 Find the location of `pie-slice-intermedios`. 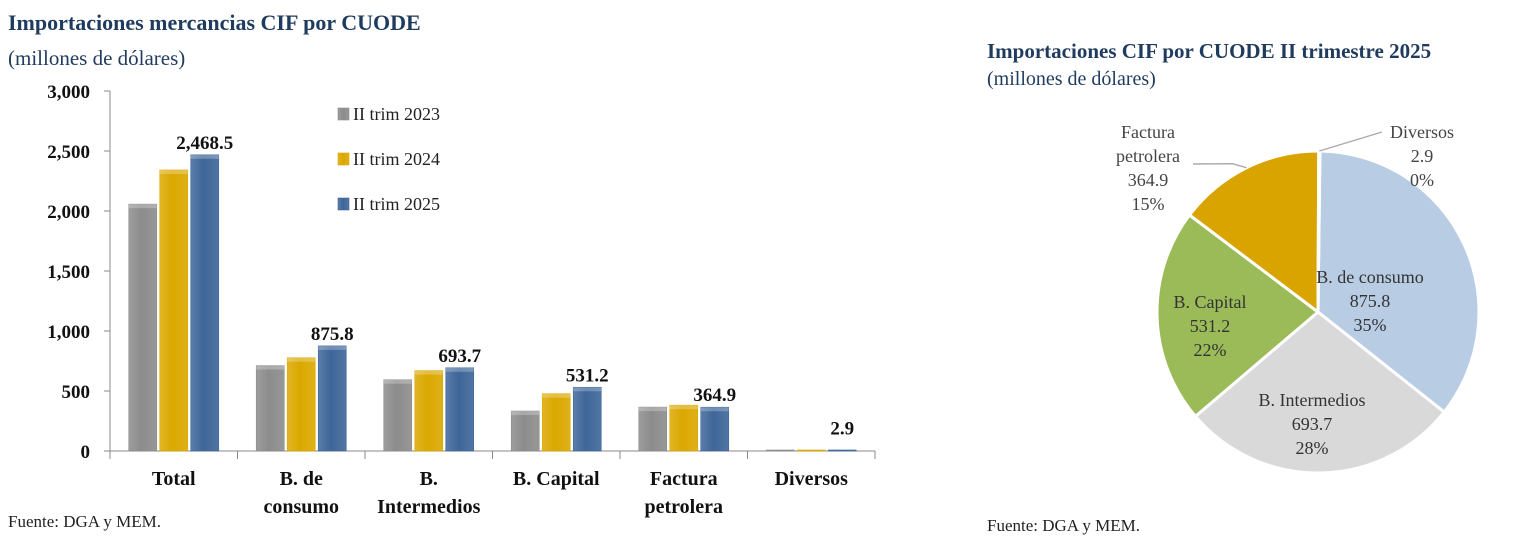

pie-slice-intermedios is located at coordinates (1320, 392).